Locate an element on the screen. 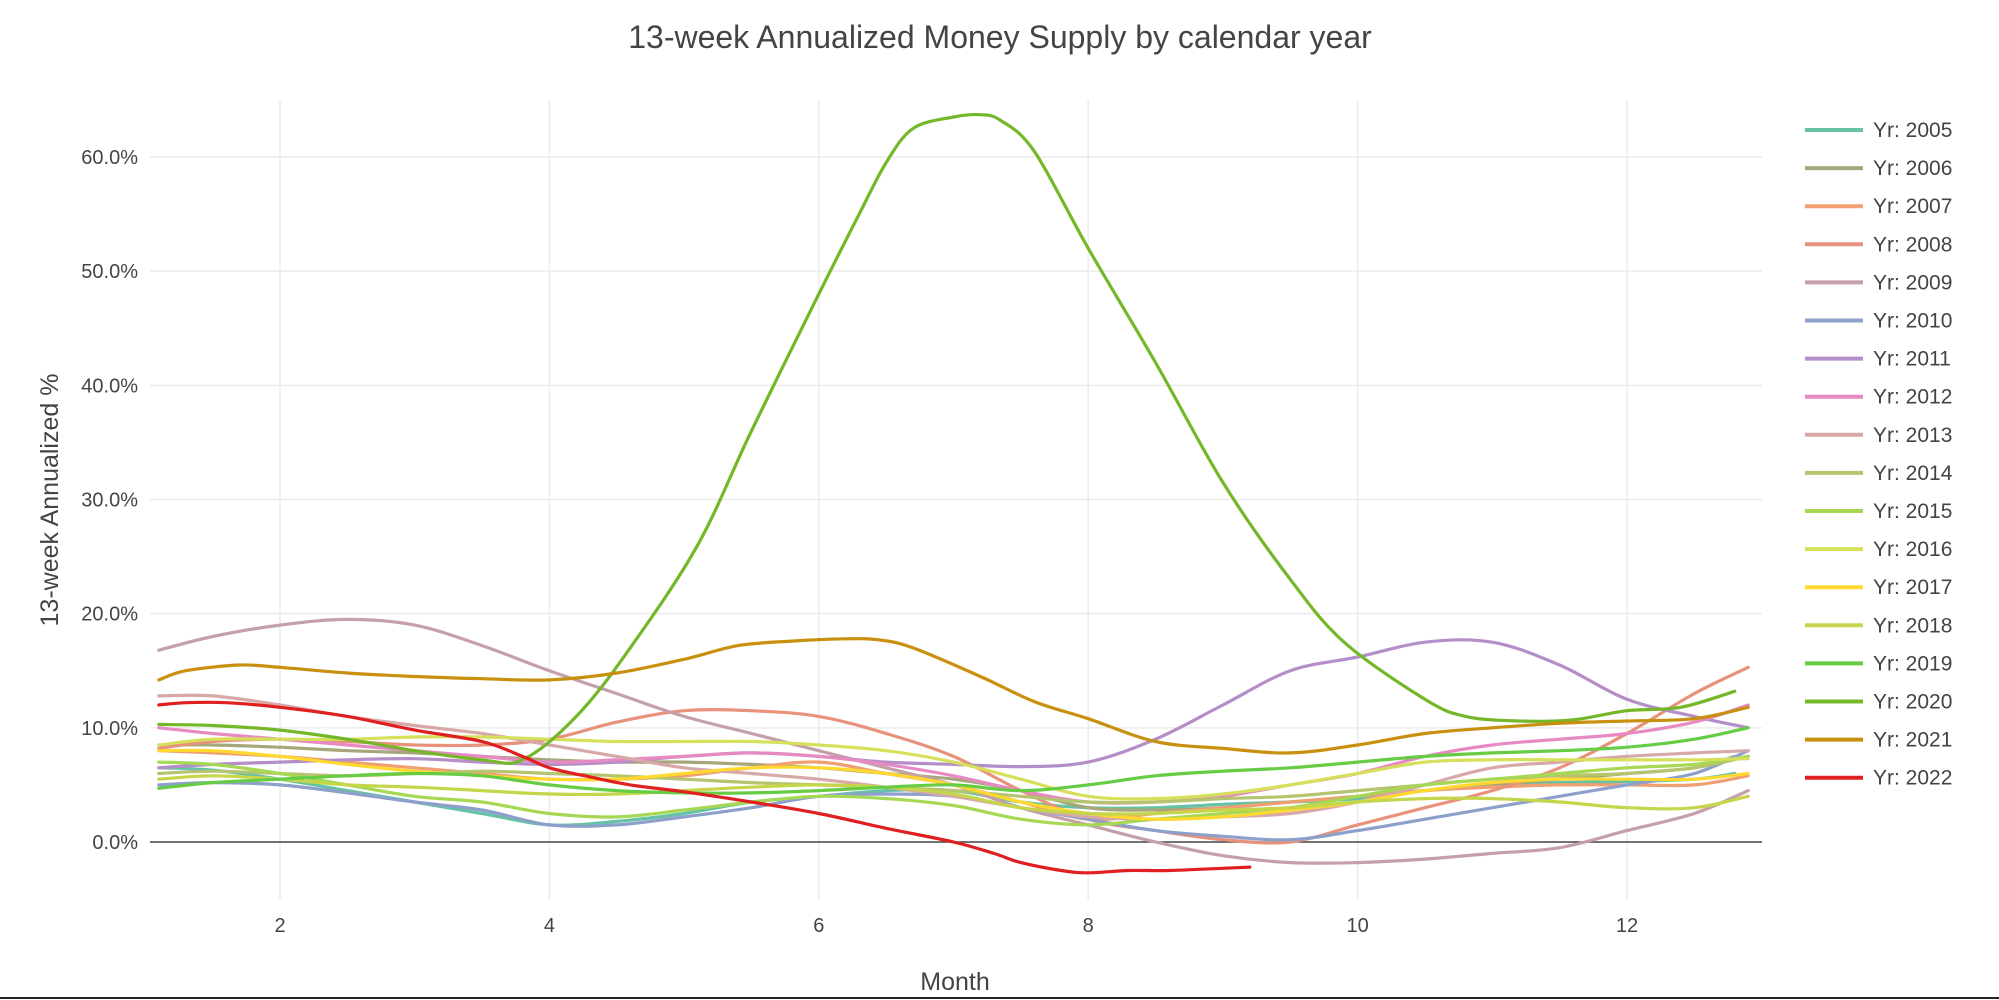  legend-item-2005: Yr: 2005 is located at coordinates (1878, 130).